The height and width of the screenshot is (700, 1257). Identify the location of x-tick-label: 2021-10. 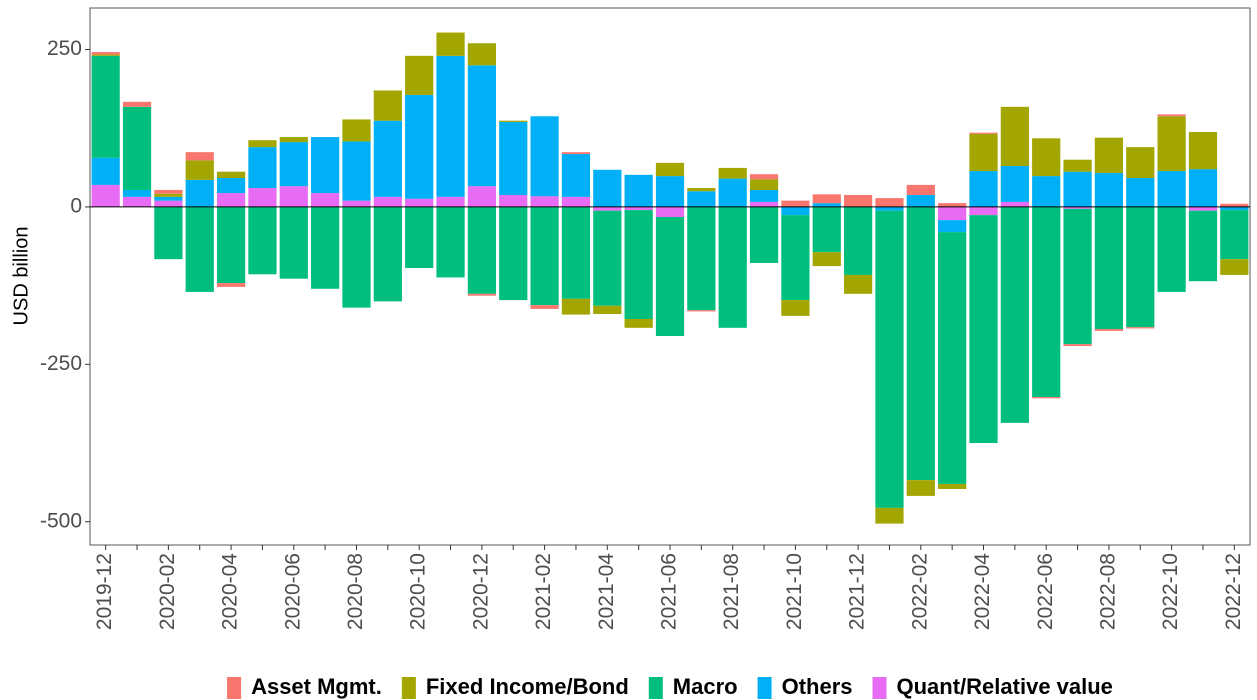
(794, 591).